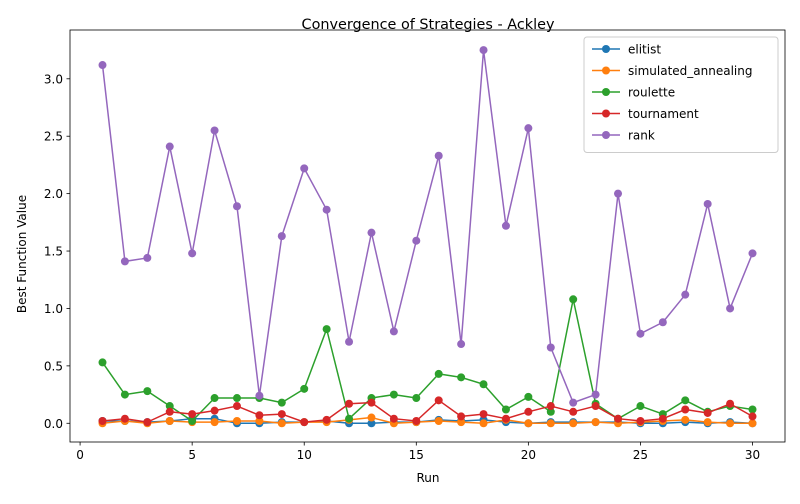 The height and width of the screenshot is (504, 800). Describe the element at coordinates (371, 423) in the screenshot. I see `data-point-elitist` at that location.